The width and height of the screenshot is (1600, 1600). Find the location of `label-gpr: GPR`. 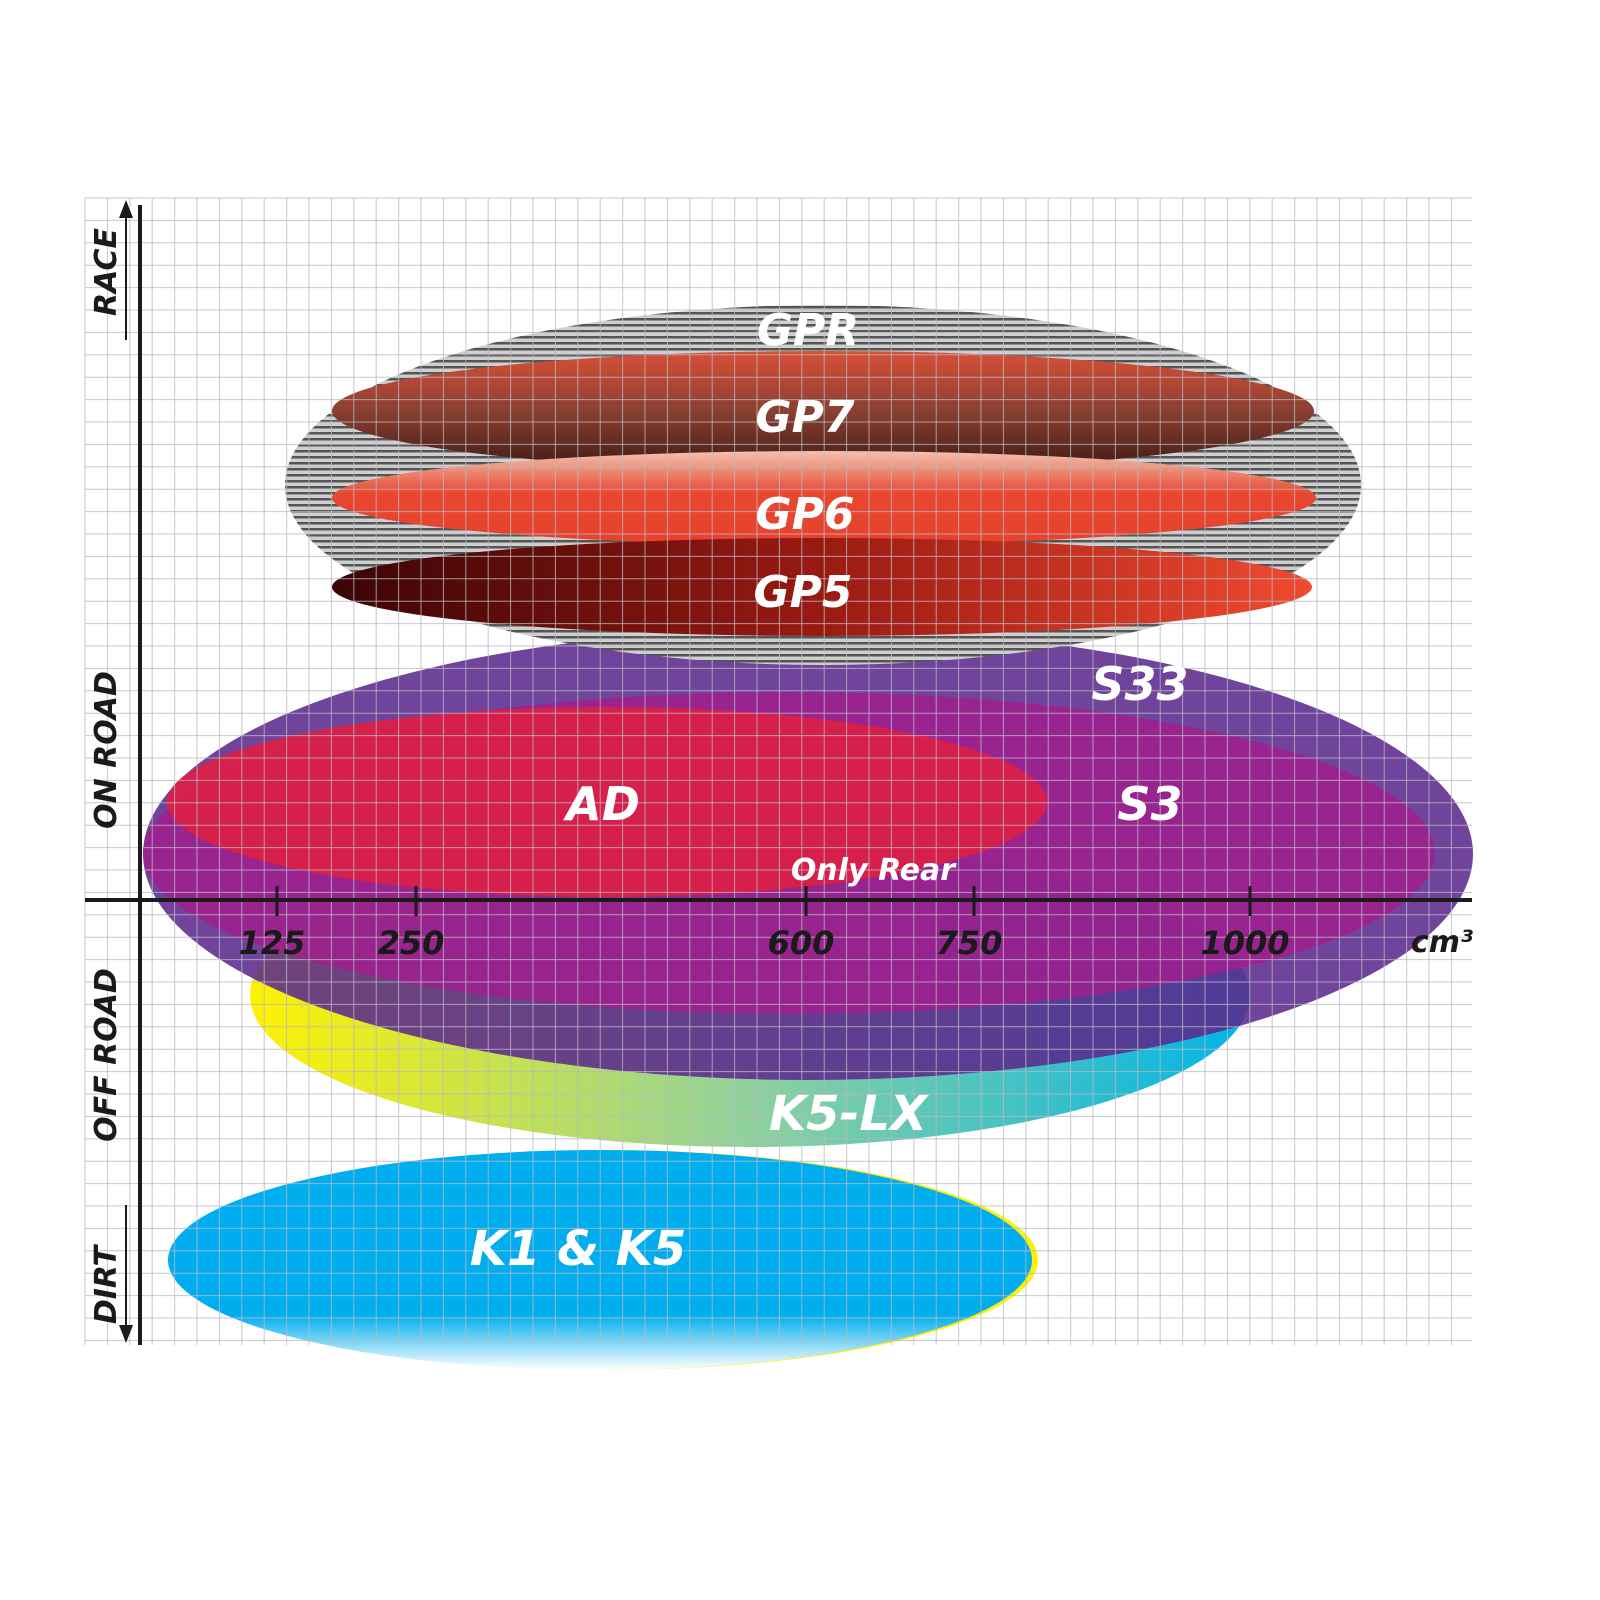

label-gpr: GPR is located at coordinates (808, 330).